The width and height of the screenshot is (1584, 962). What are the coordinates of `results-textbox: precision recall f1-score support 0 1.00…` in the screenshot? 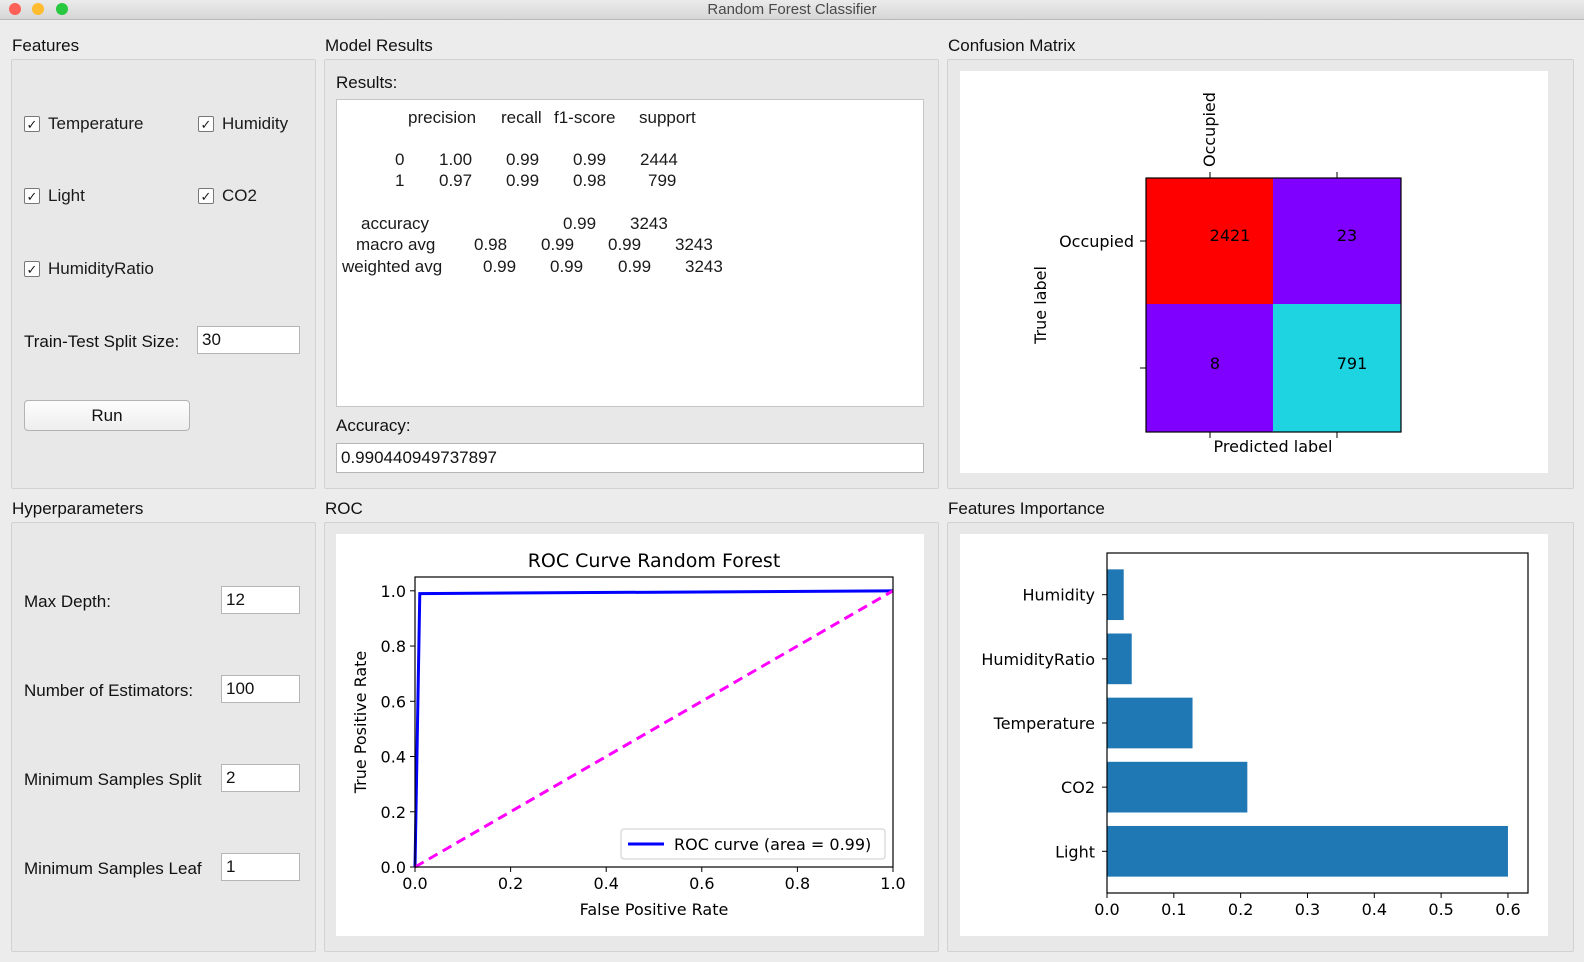 It's located at (630, 253).